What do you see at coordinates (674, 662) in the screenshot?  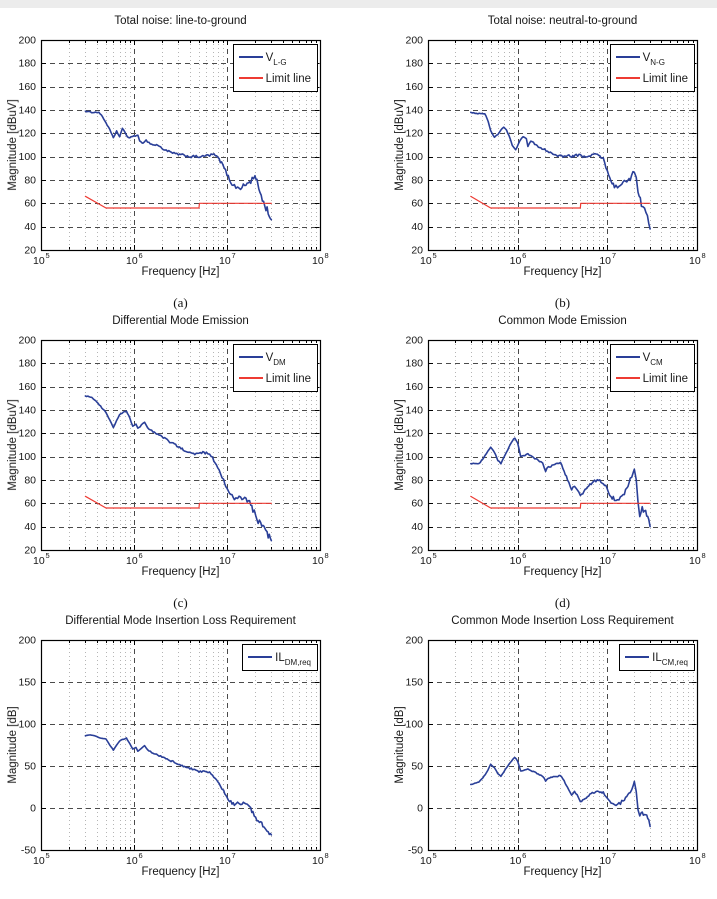 I see `legend-label-subscript: CM,req` at bounding box center [674, 662].